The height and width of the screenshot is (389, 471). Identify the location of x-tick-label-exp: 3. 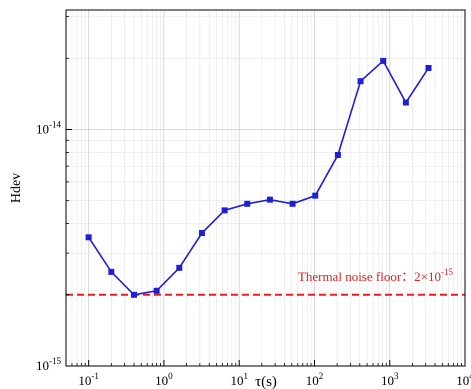
(396, 376).